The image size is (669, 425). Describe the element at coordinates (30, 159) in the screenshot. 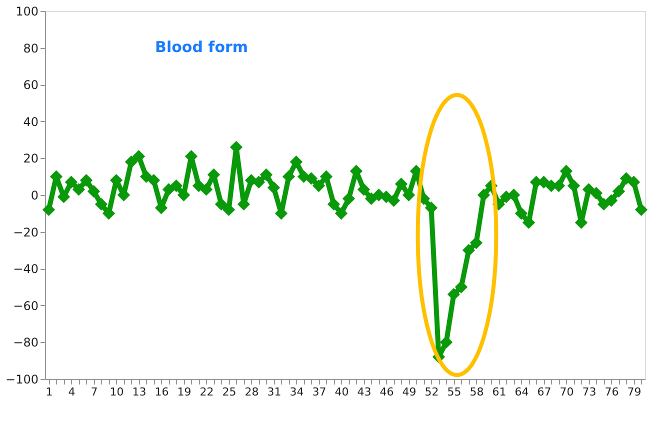

I see `y-tick-label: 20` at that location.